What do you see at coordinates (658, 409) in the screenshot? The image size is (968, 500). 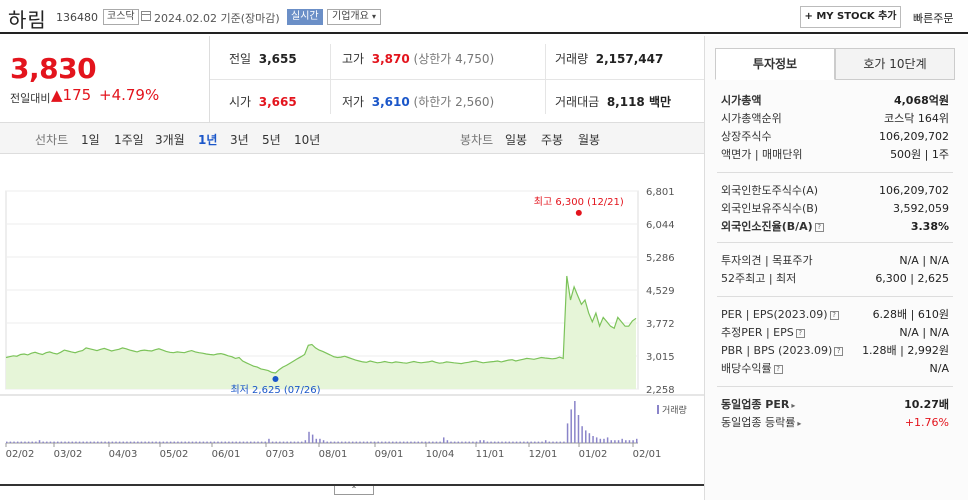 I see `volume-legend-icon` at bounding box center [658, 409].